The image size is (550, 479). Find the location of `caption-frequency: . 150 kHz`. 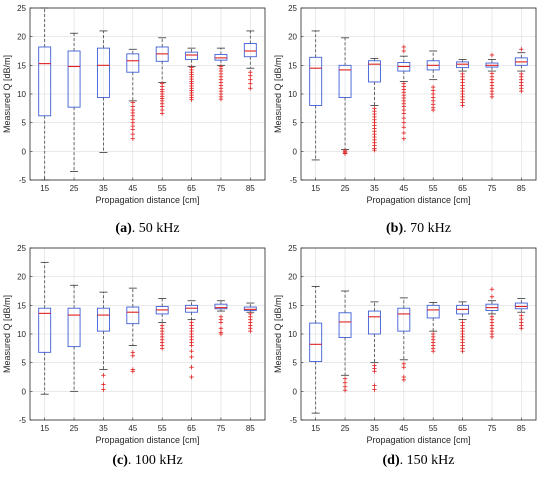

caption-frequency: . 150 kHz is located at coordinates (427, 460).